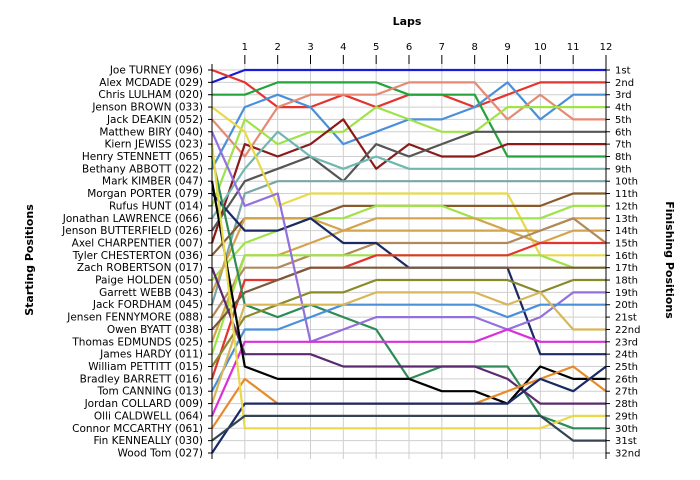  What do you see at coordinates (148, 416) in the screenshot?
I see `starting-driver-label: Olli CALDWELL (064)` at bounding box center [148, 416].